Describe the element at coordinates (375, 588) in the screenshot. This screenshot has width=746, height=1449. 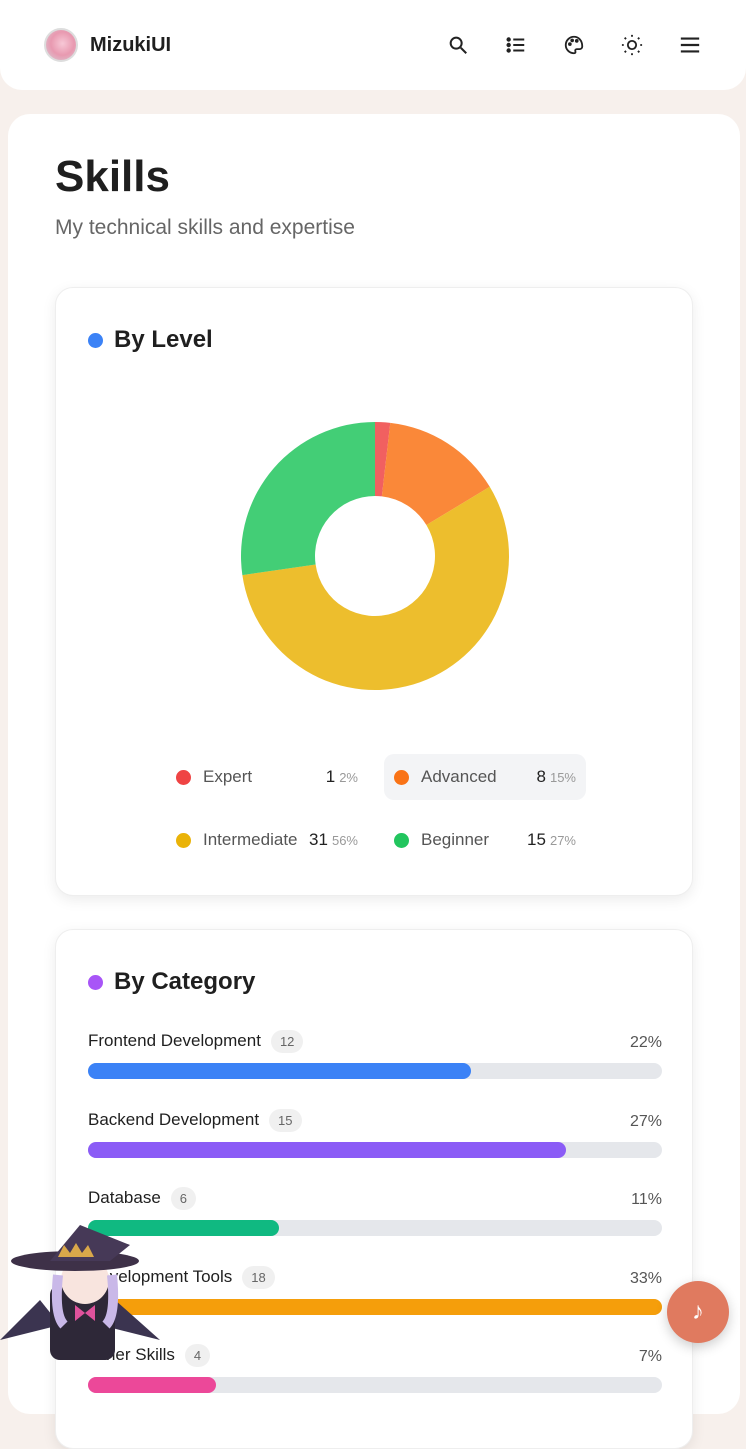
I see `donut-slice-intermediate` at that location.